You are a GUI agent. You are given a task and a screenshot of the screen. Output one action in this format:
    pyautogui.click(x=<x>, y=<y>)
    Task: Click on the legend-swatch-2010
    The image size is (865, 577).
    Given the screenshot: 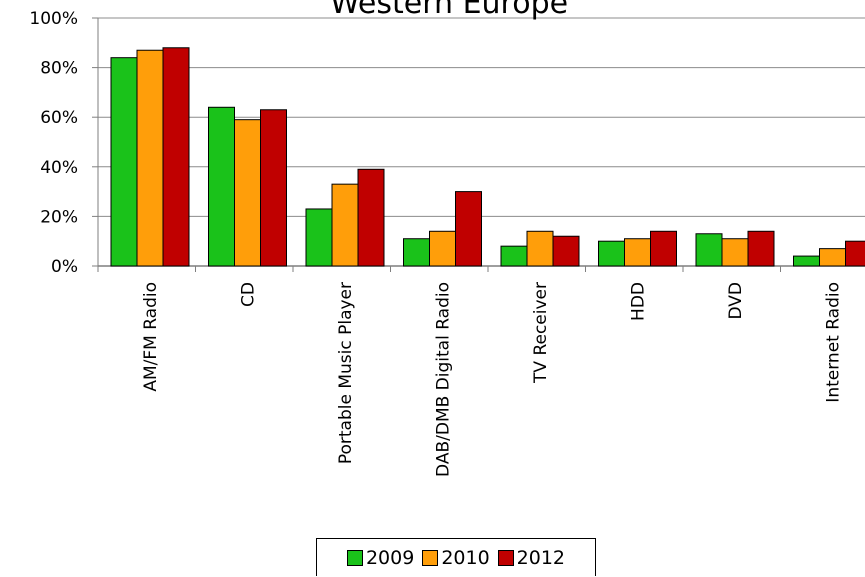 What is the action you would take?
    pyautogui.click(x=430, y=557)
    